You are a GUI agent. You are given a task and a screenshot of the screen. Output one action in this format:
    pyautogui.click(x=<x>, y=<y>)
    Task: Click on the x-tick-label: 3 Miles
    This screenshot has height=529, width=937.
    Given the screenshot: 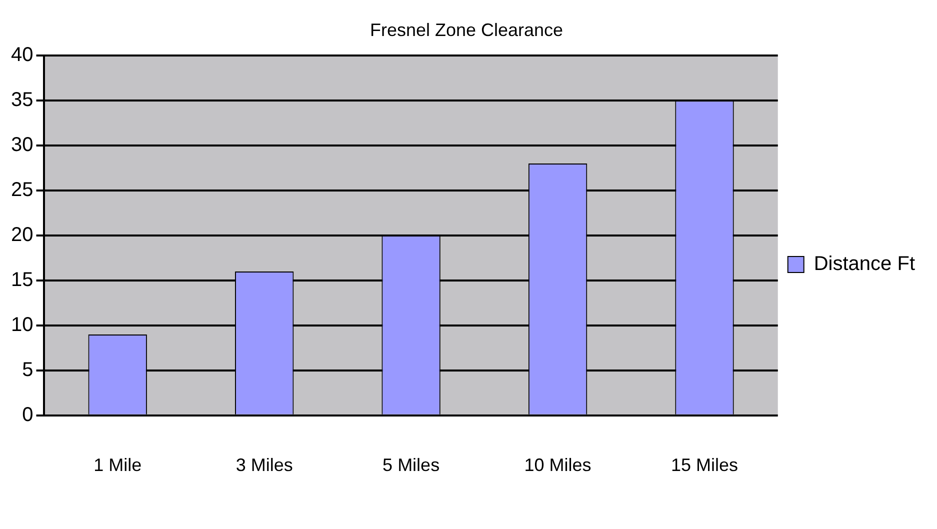 What is the action you would take?
    pyautogui.click(x=264, y=465)
    